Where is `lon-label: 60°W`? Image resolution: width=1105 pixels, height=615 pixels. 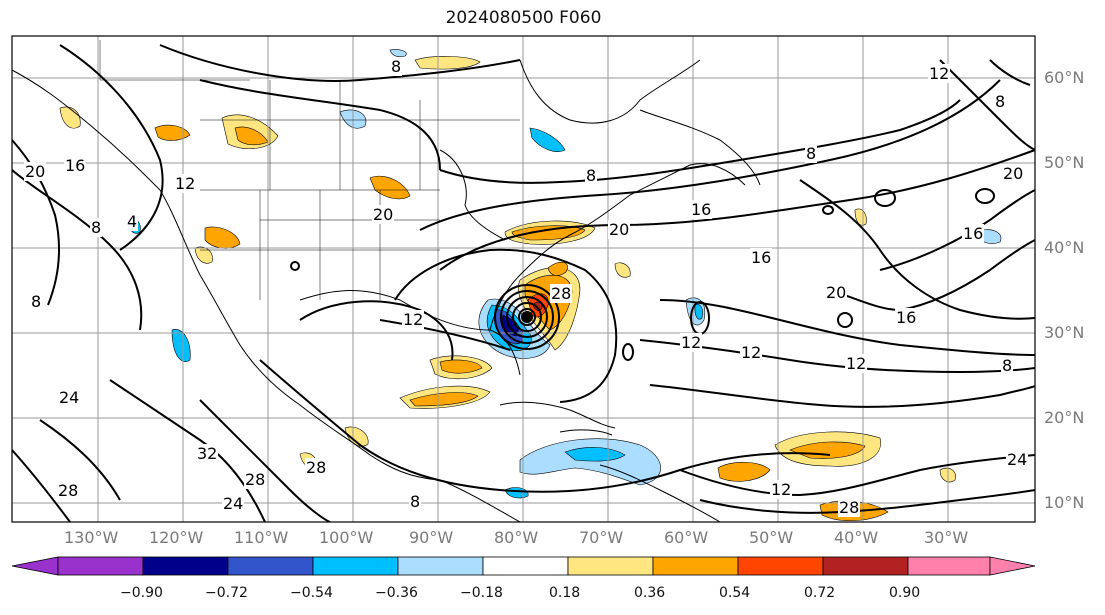
lon-label: 60°W is located at coordinates (686, 537).